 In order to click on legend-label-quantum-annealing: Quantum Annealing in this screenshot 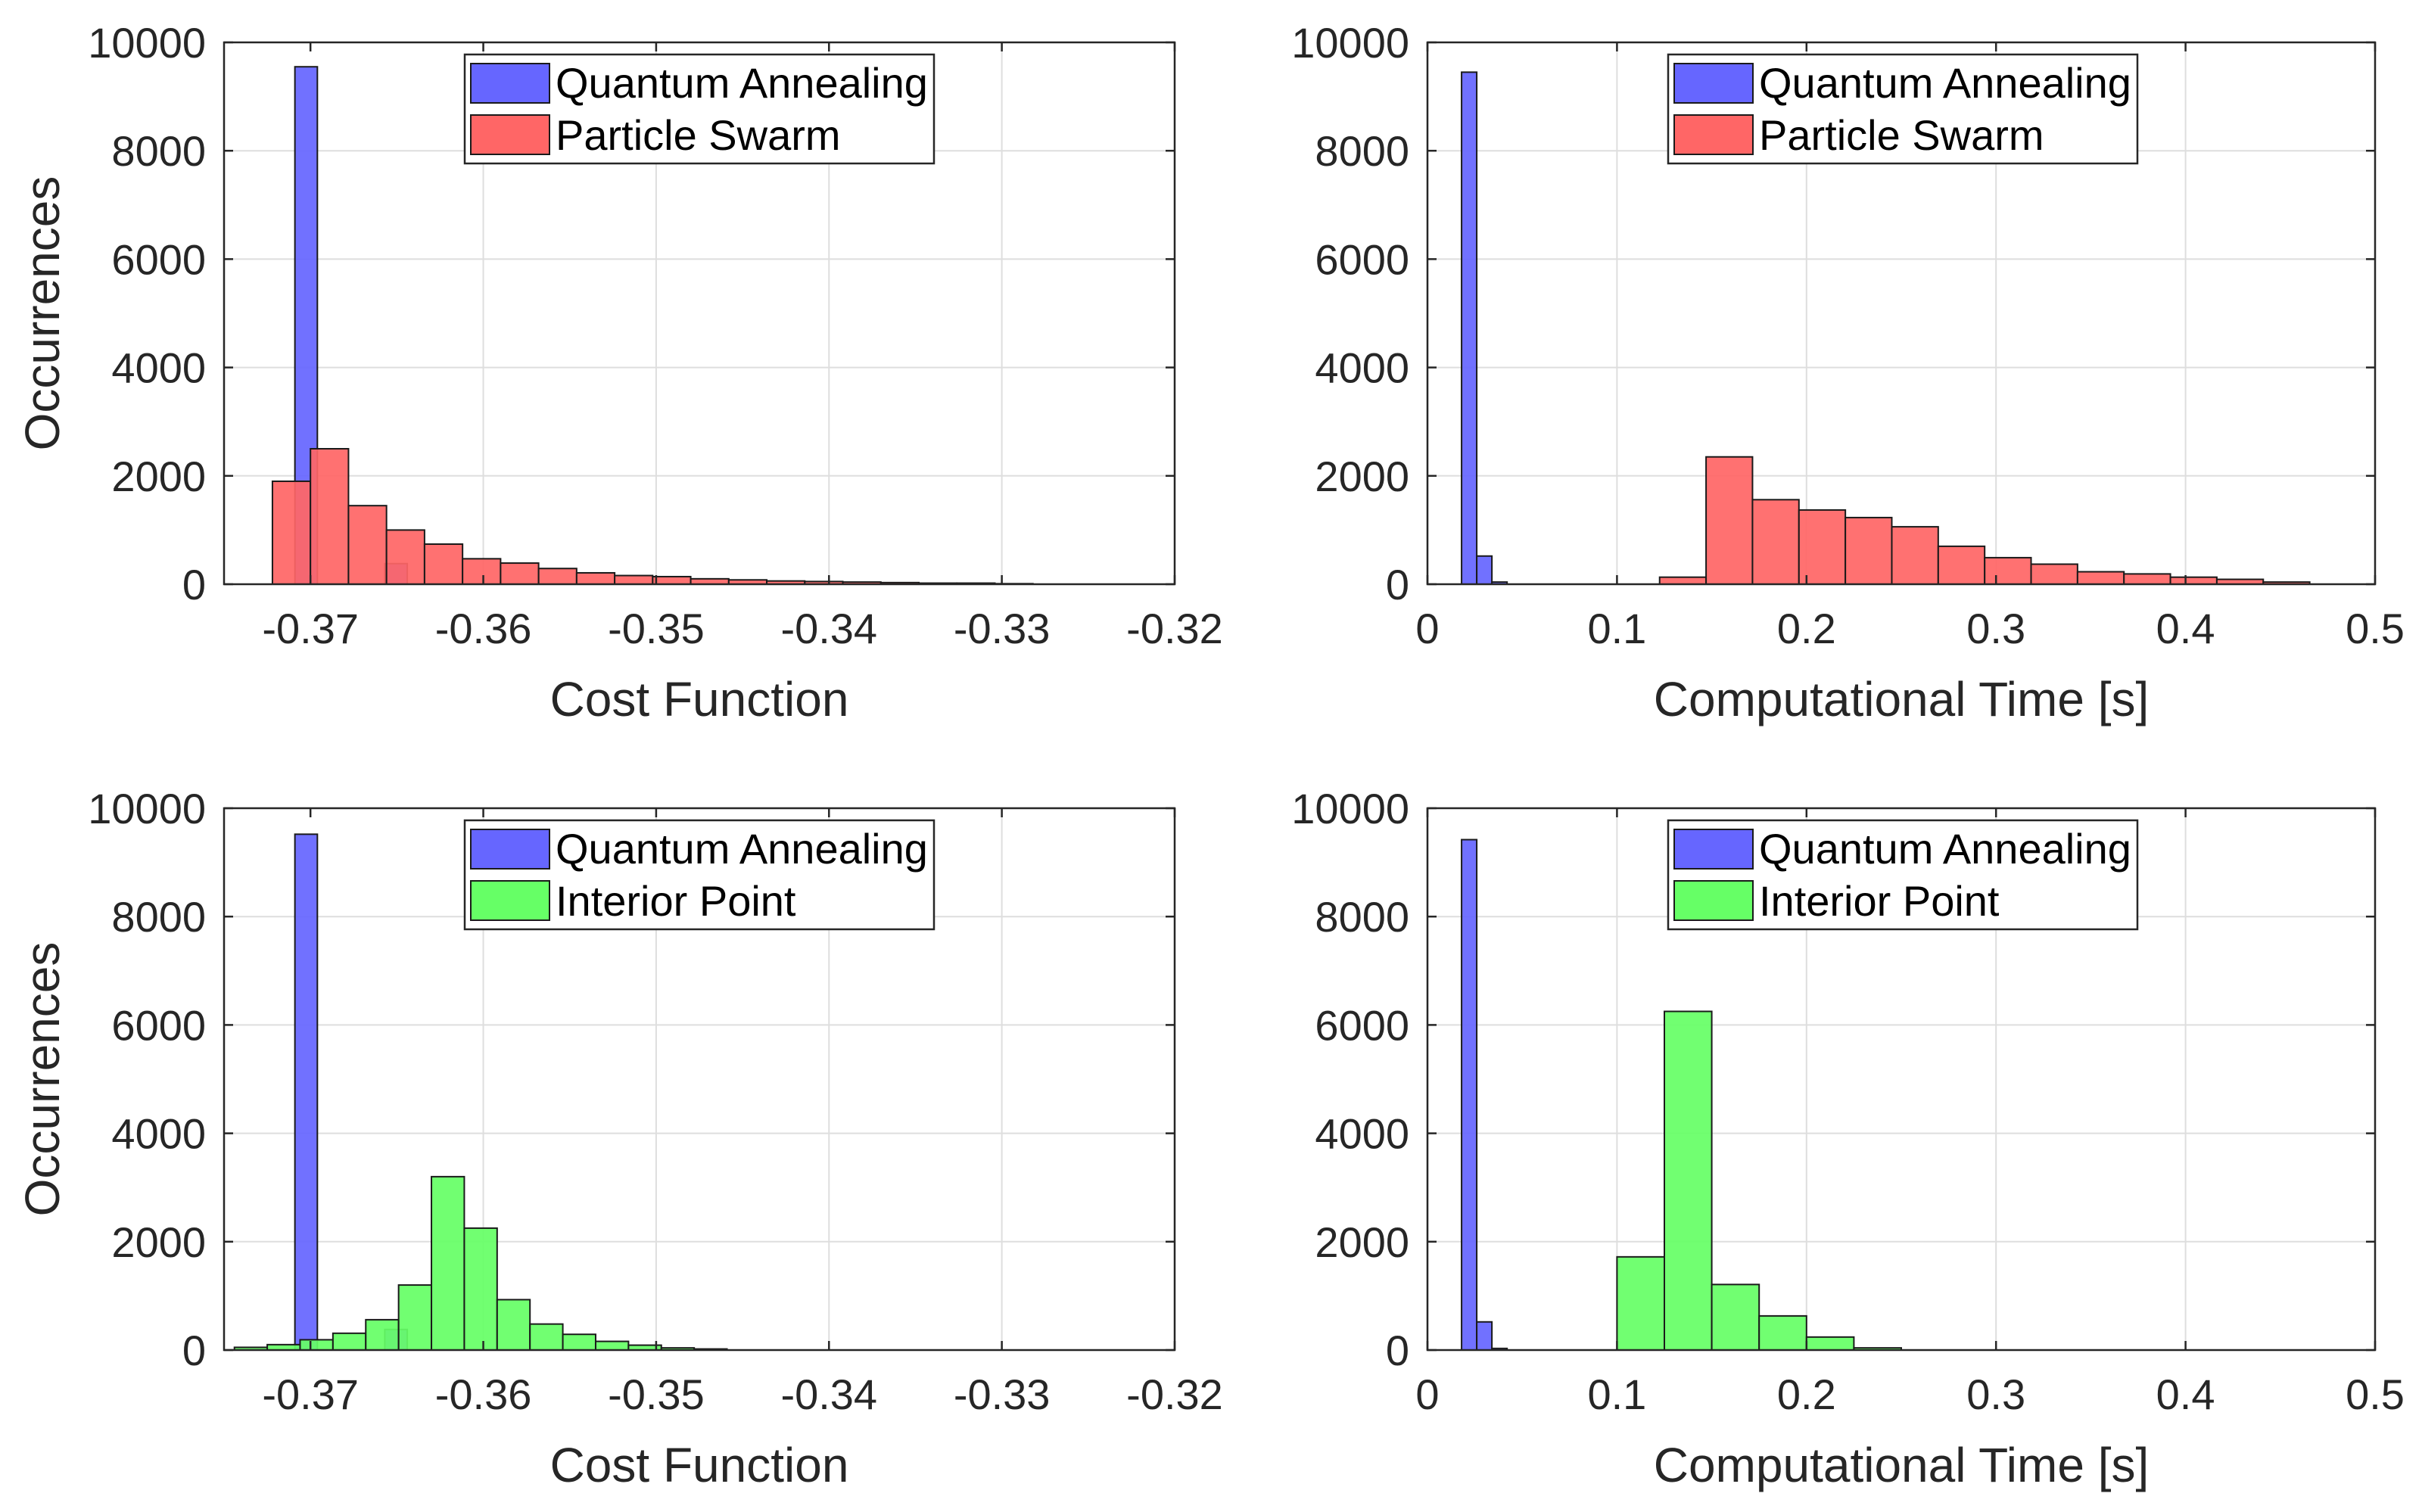, I will do `click(742, 849)`.